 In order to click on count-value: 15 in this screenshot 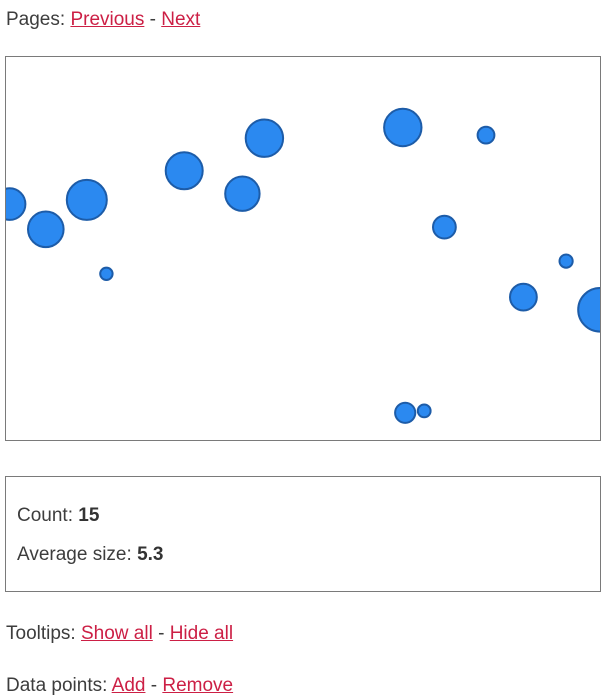, I will do `click(89, 515)`.